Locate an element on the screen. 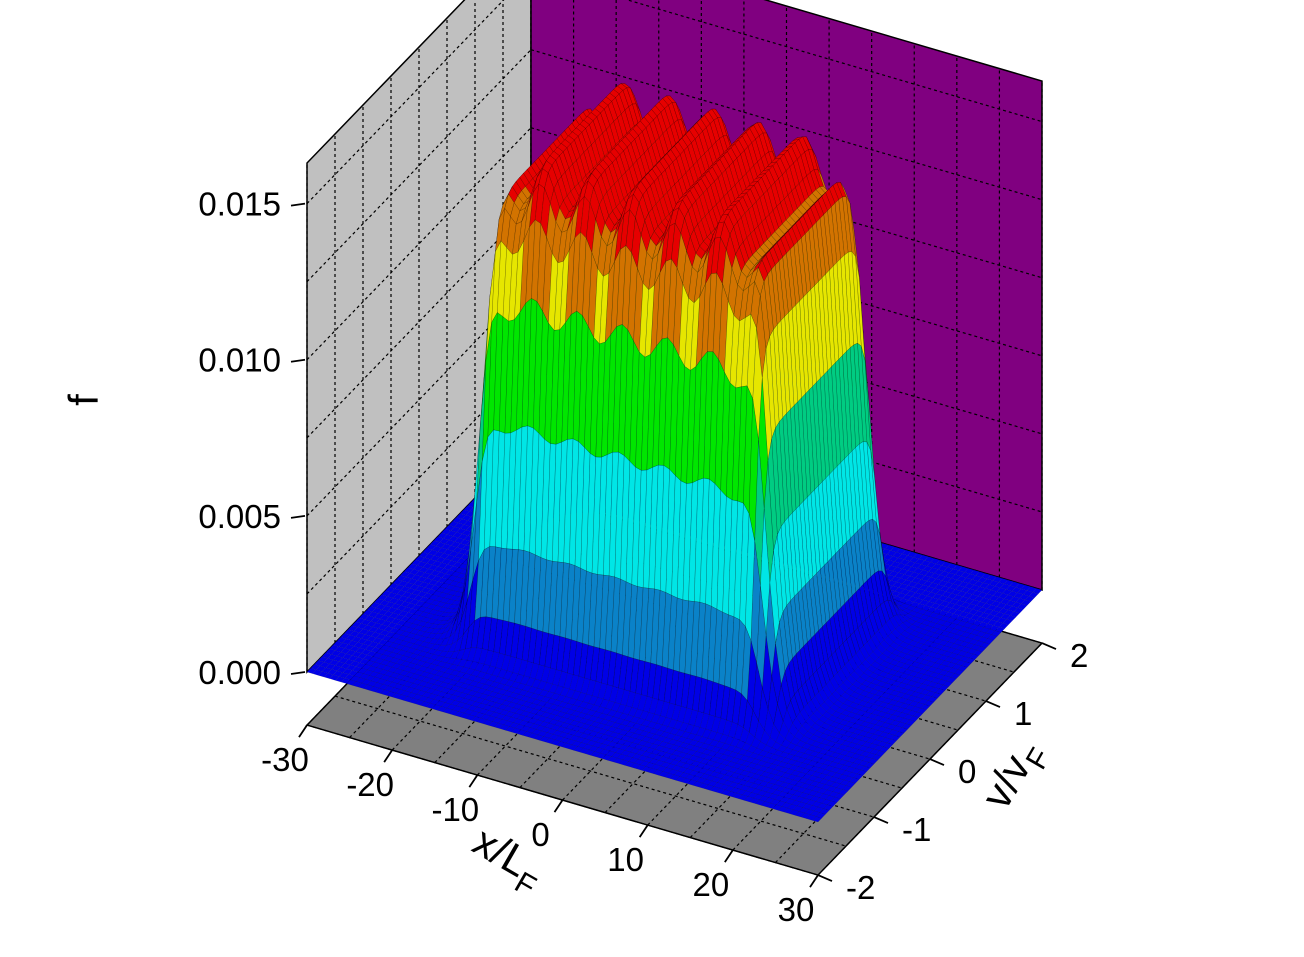  floor-grid-v-line is located at coordinates (590, 771).